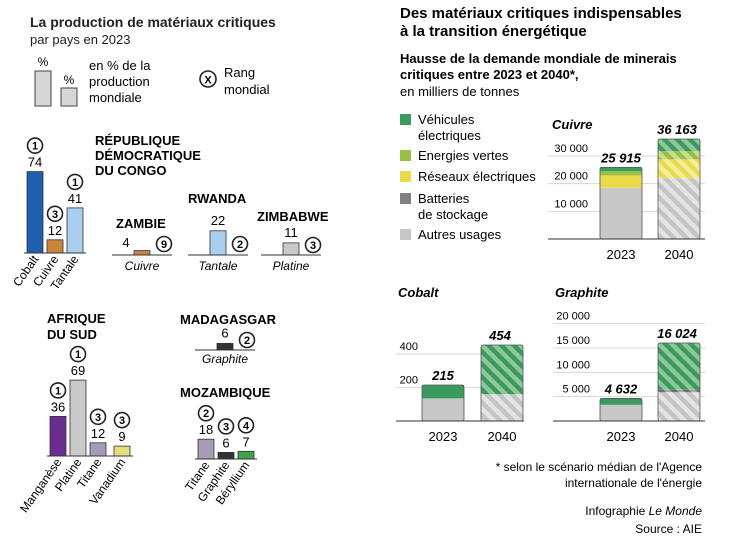 Image resolution: width=734 pixels, height=545 pixels. I want to click on bar-manganèse, so click(58, 436).